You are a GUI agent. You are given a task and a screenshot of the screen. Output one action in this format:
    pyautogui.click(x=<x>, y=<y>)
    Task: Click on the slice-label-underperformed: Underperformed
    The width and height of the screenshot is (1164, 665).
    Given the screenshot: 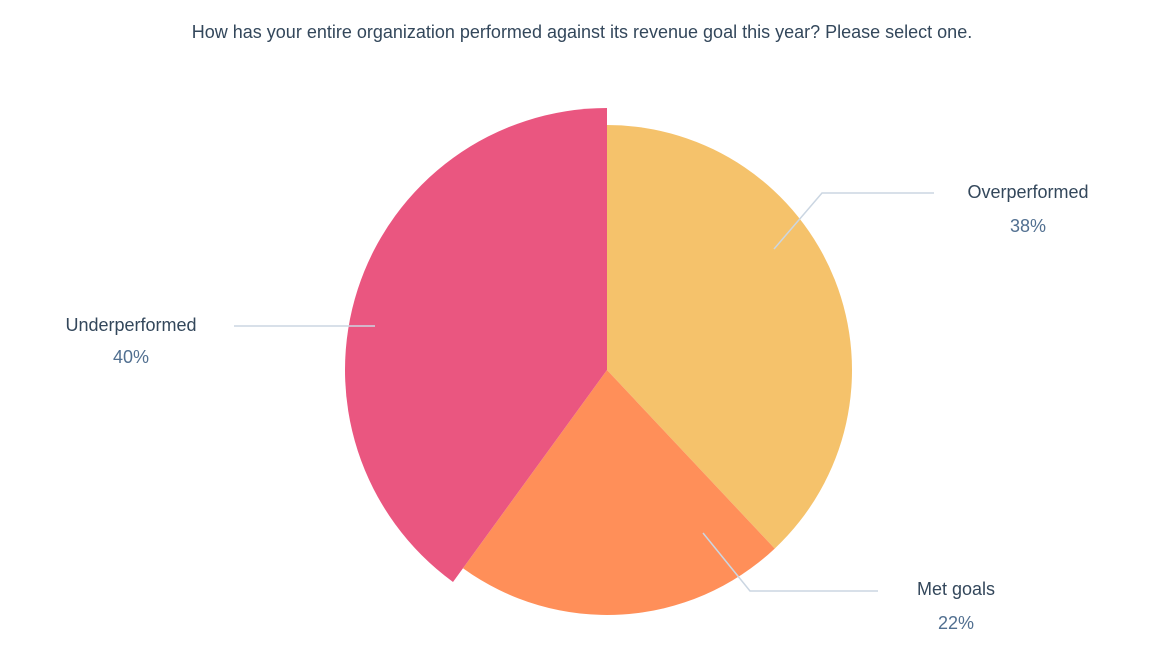 What is the action you would take?
    pyautogui.click(x=131, y=325)
    